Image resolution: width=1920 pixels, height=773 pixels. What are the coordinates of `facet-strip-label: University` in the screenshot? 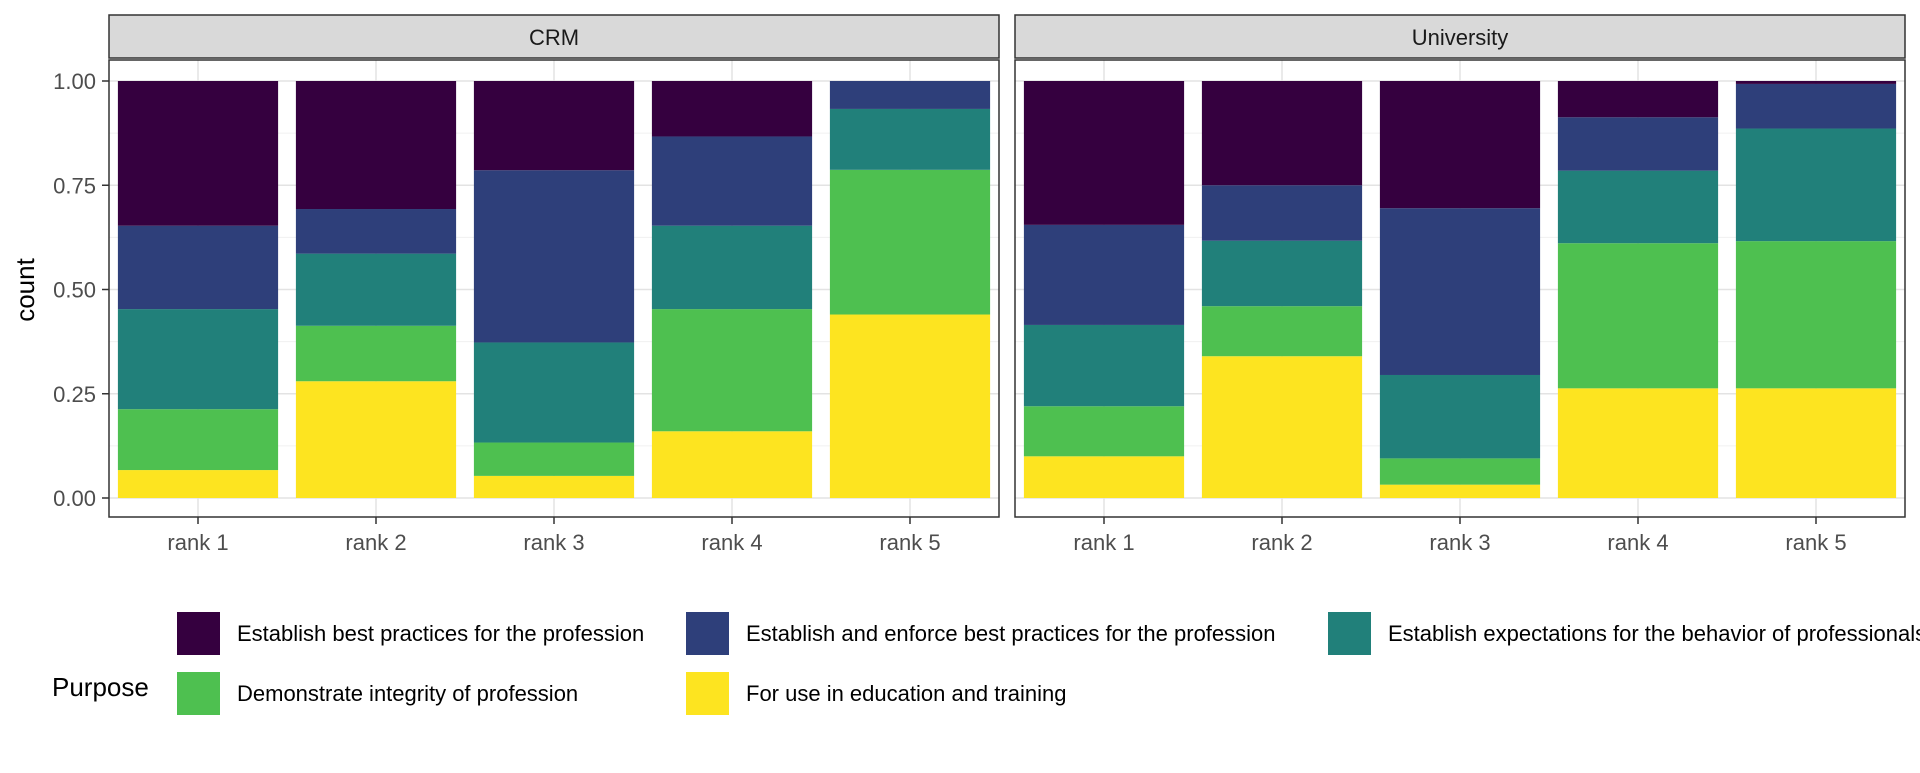 It's located at (1460, 37).